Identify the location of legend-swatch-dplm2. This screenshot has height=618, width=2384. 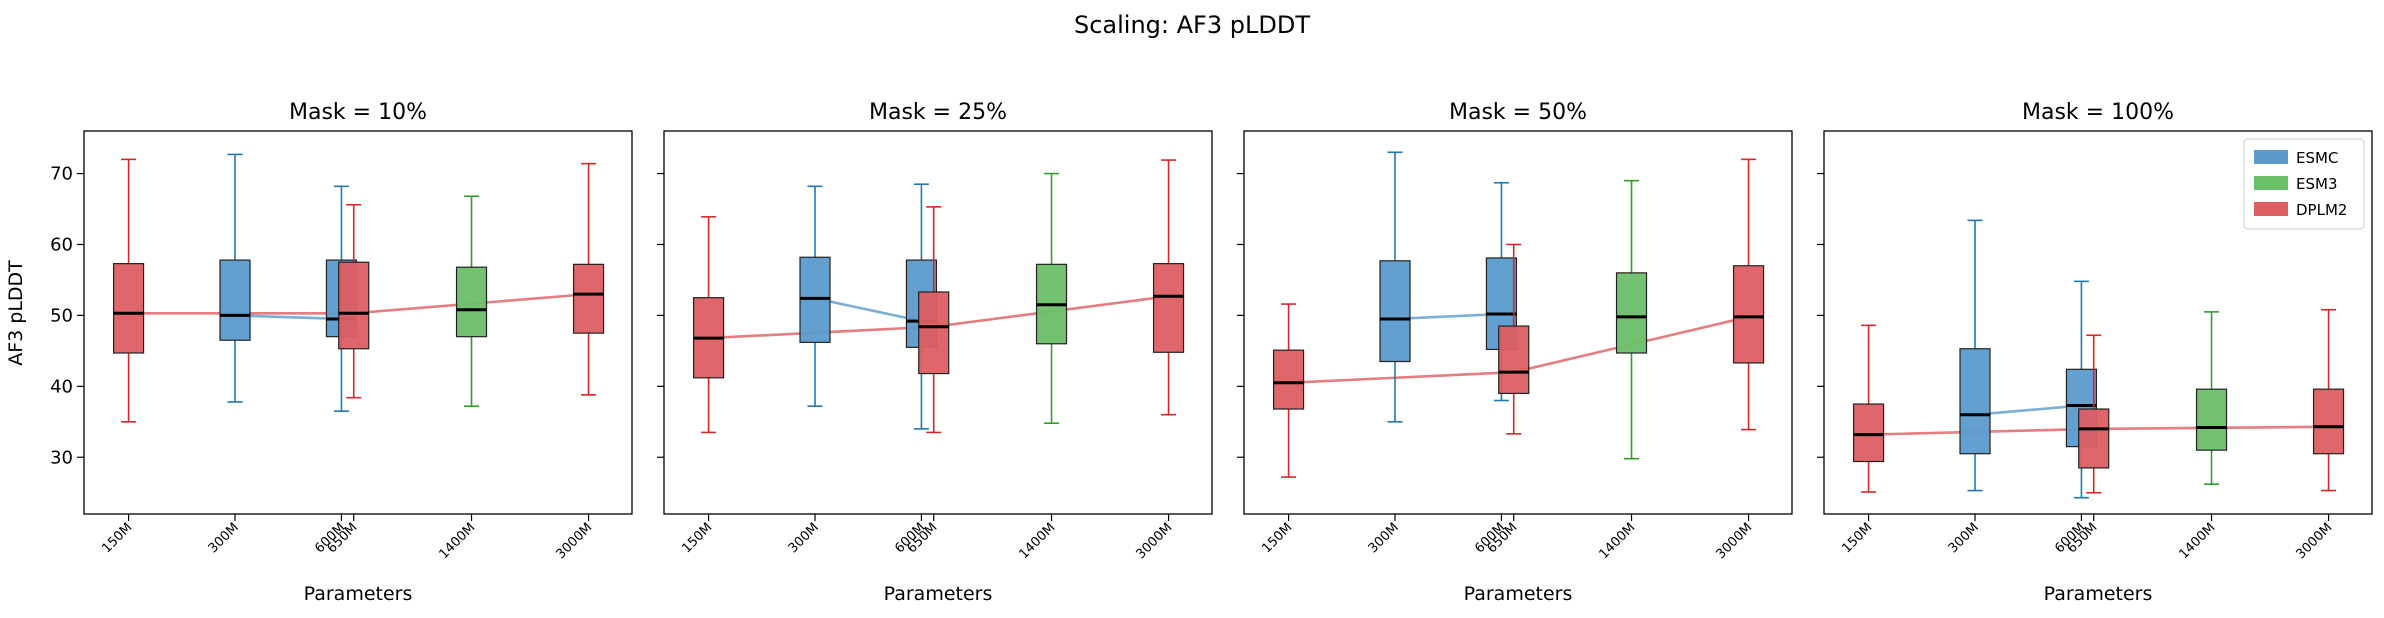
(2271, 209).